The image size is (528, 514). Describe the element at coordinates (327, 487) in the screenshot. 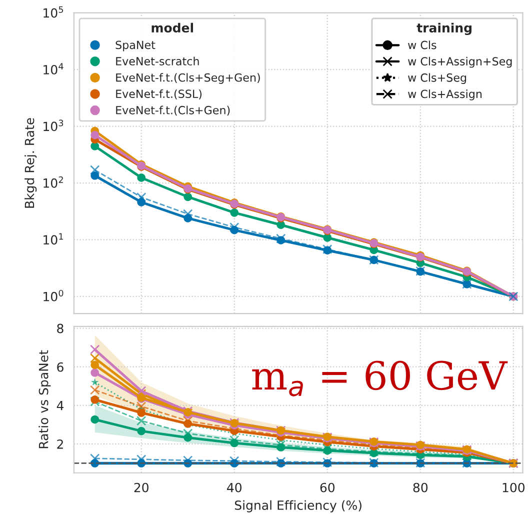

I see `x-tick-label: 60` at that location.